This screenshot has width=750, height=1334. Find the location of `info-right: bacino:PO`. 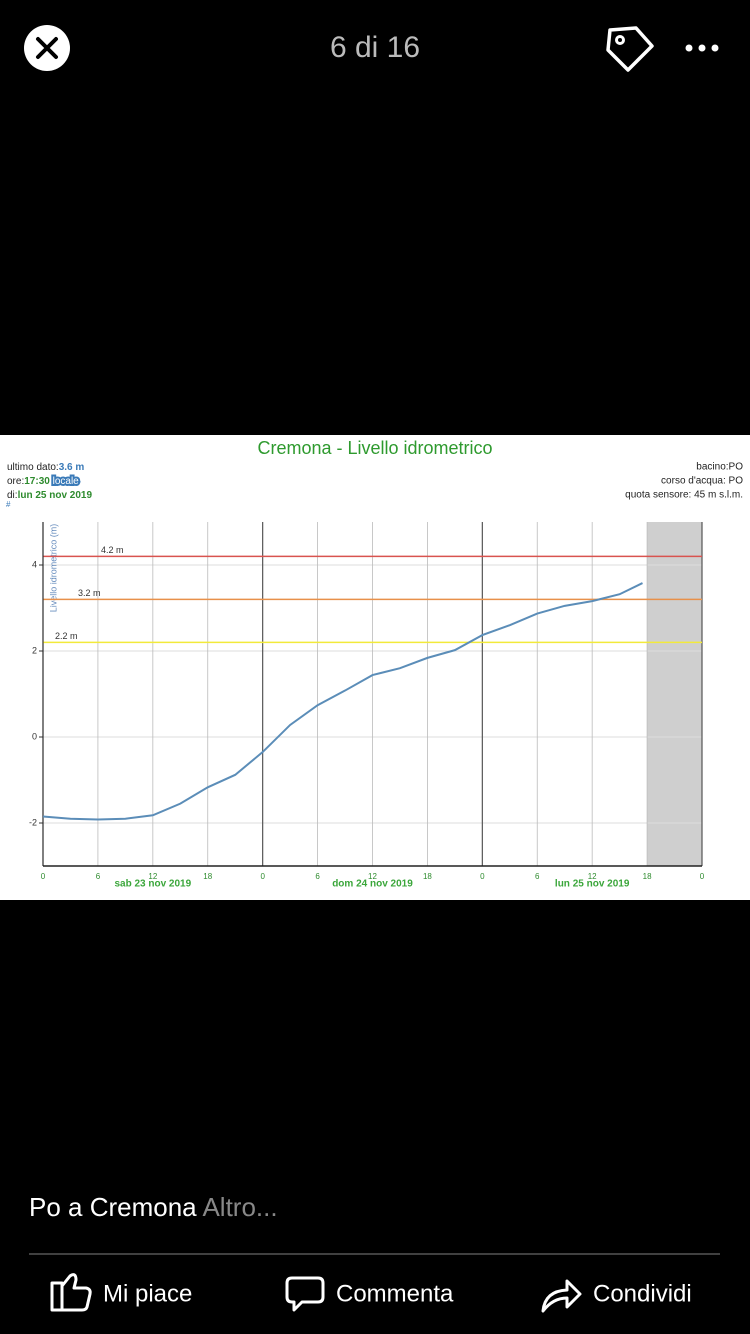

info-right: bacino:PO is located at coordinates (719, 467).